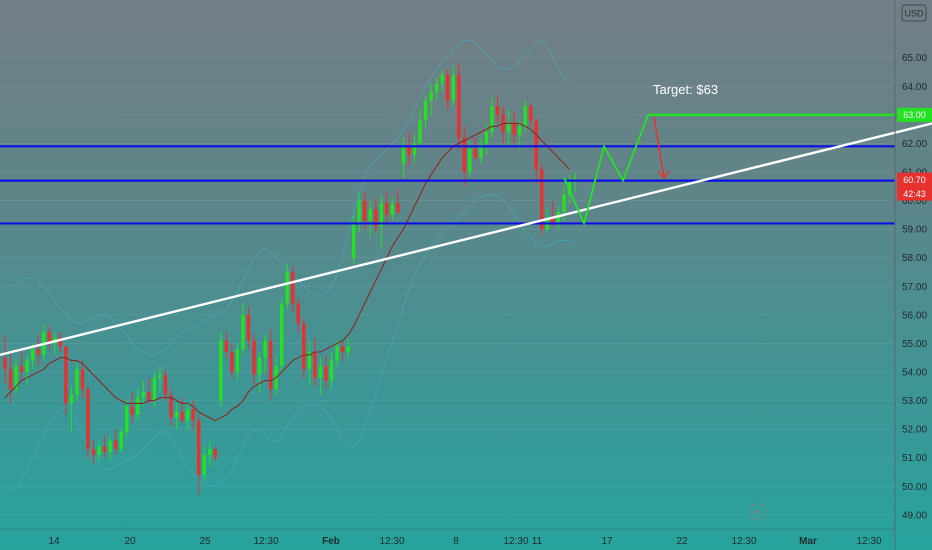 The height and width of the screenshot is (550, 932). I want to click on projection-zigzag, so click(606, 170).